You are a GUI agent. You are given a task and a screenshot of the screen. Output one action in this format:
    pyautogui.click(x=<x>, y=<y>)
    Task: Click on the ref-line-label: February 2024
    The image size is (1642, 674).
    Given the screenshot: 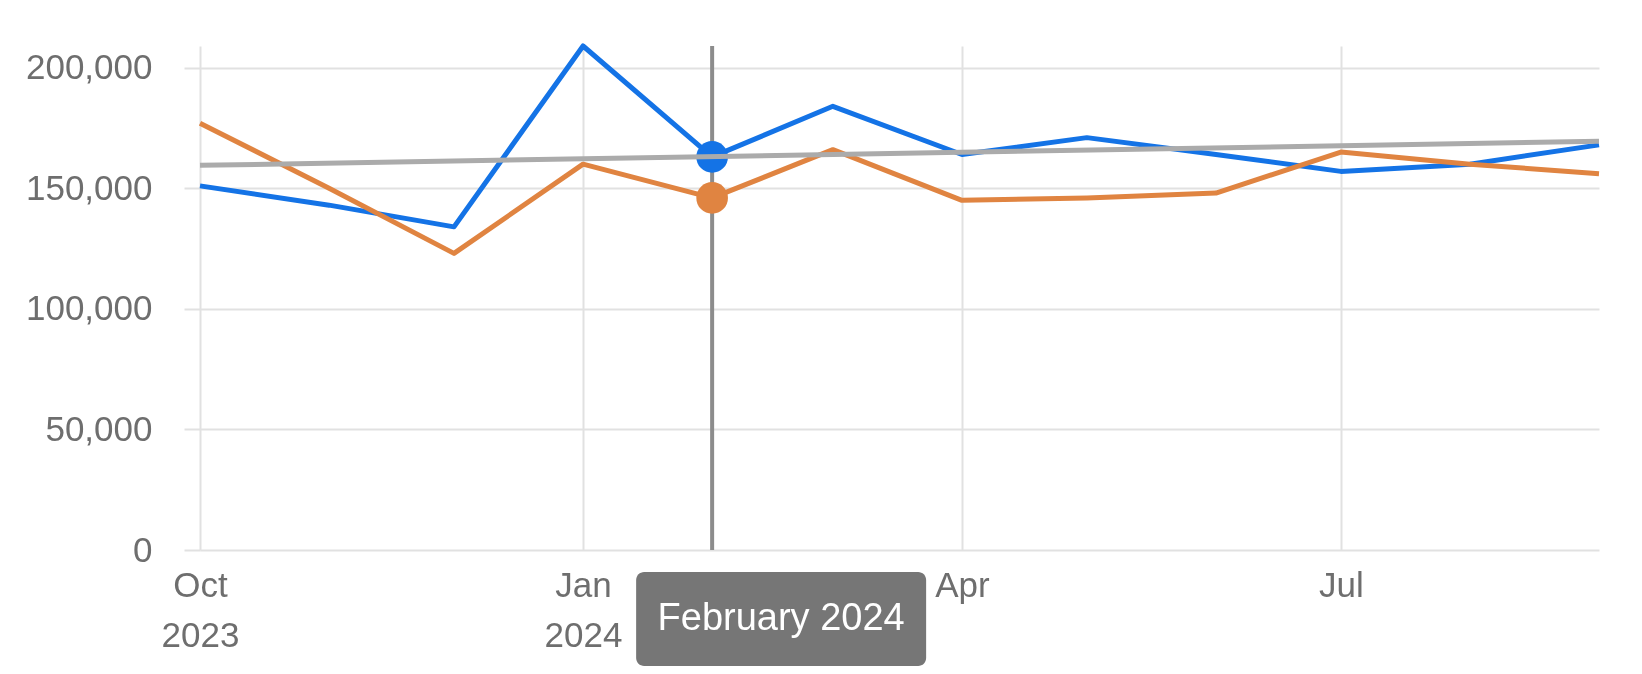 What is the action you would take?
    pyautogui.click(x=781, y=617)
    